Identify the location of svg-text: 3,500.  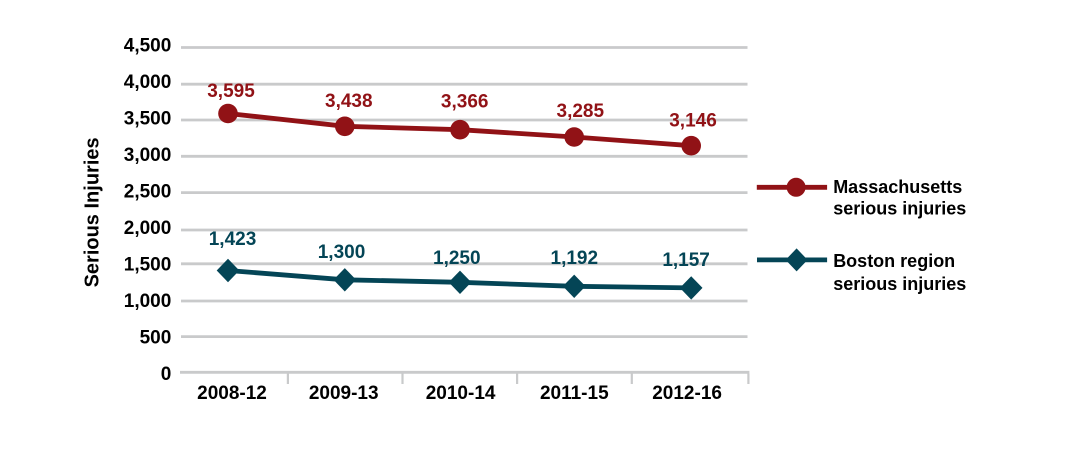
(148, 118).